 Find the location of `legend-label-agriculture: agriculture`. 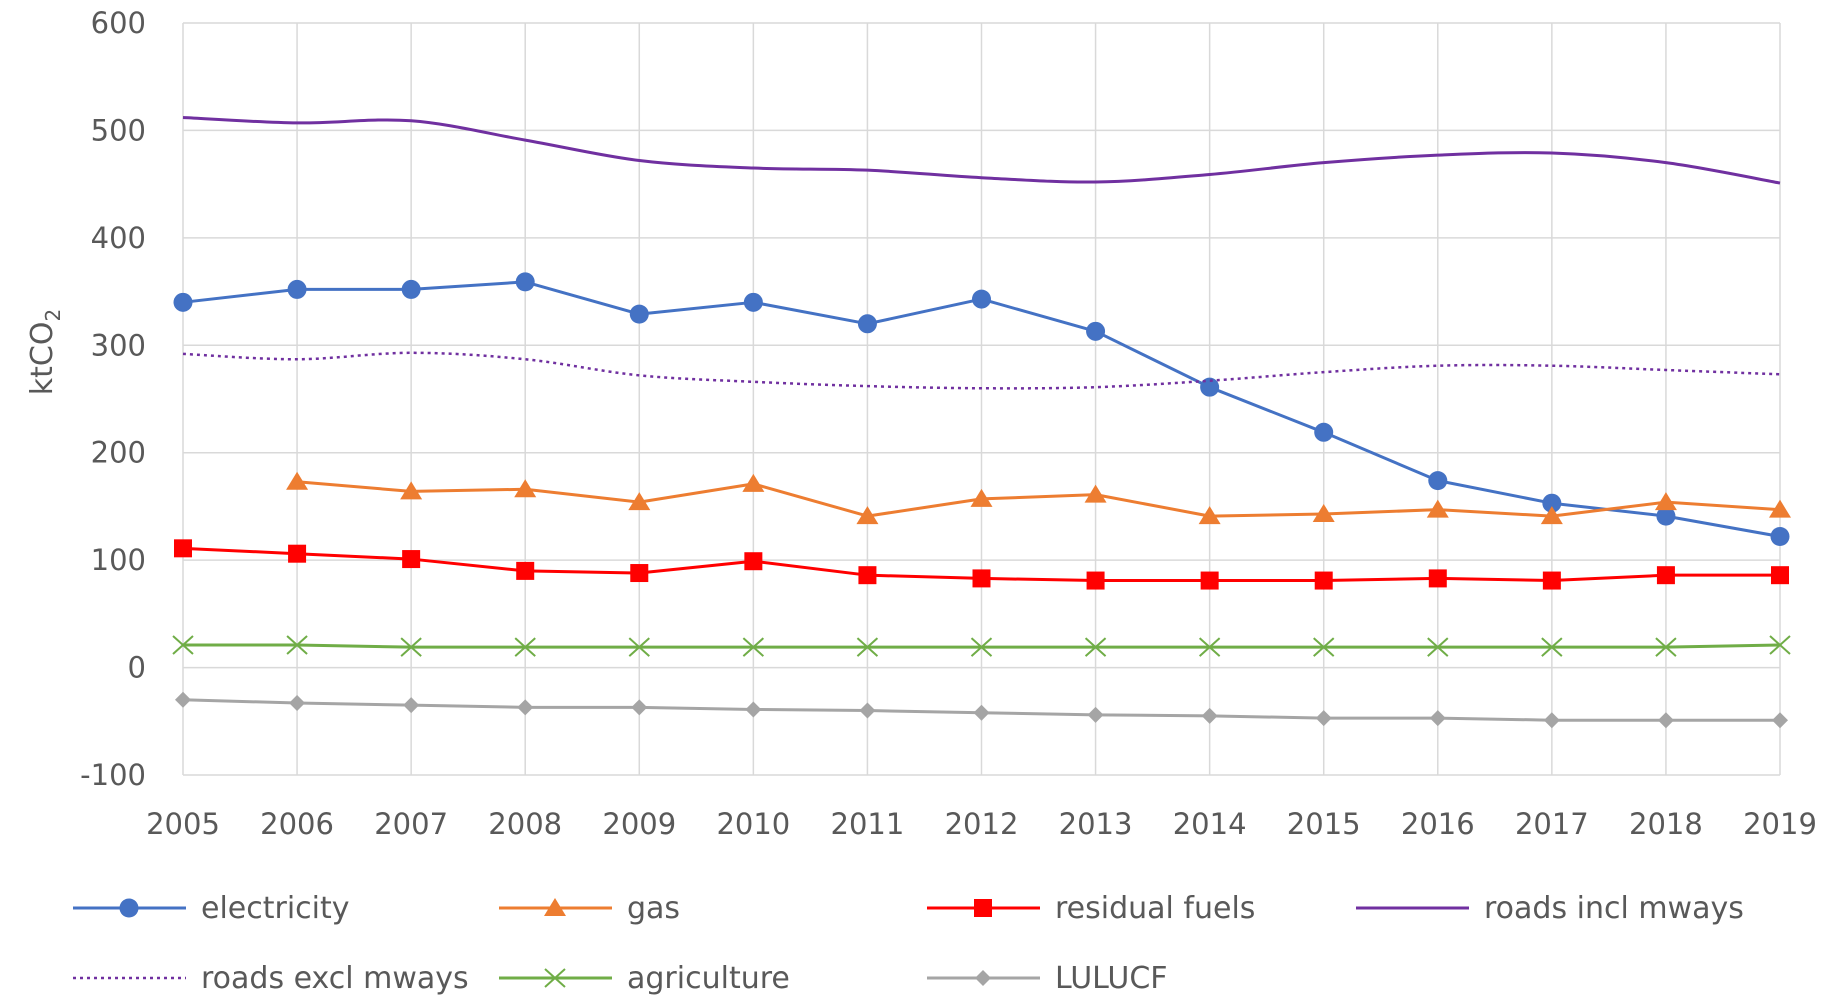

legend-label-agriculture: agriculture is located at coordinates (708, 978).